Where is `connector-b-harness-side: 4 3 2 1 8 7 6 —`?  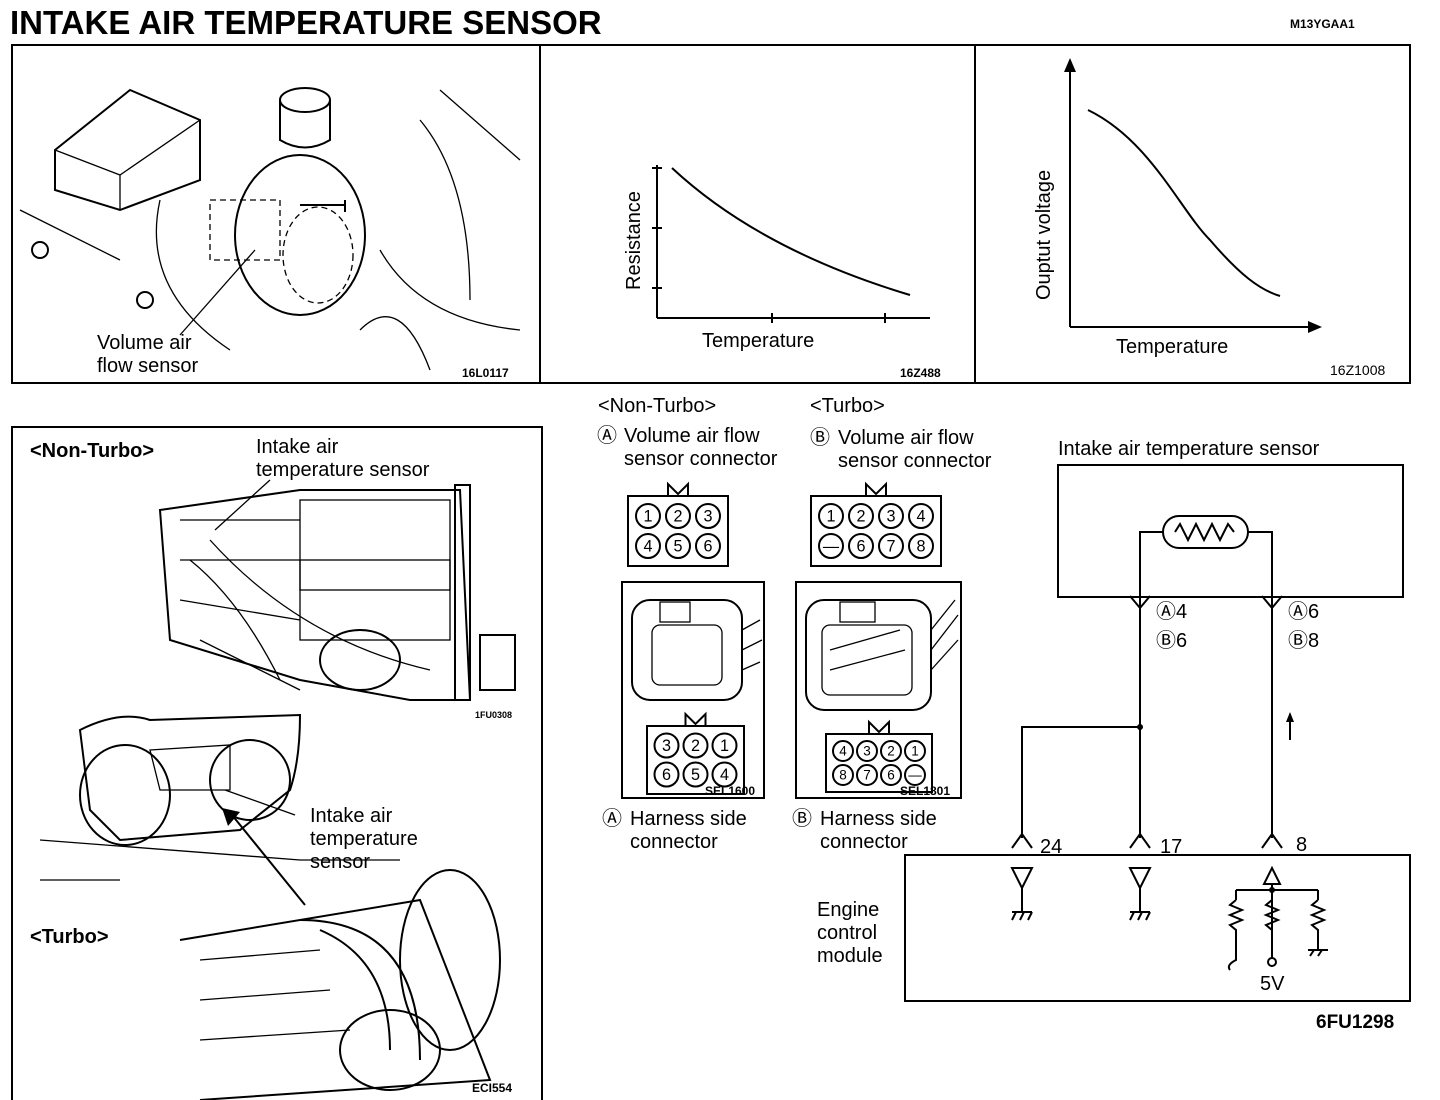 connector-b-harness-side: 4 3 2 1 8 7 6 — is located at coordinates (879, 756).